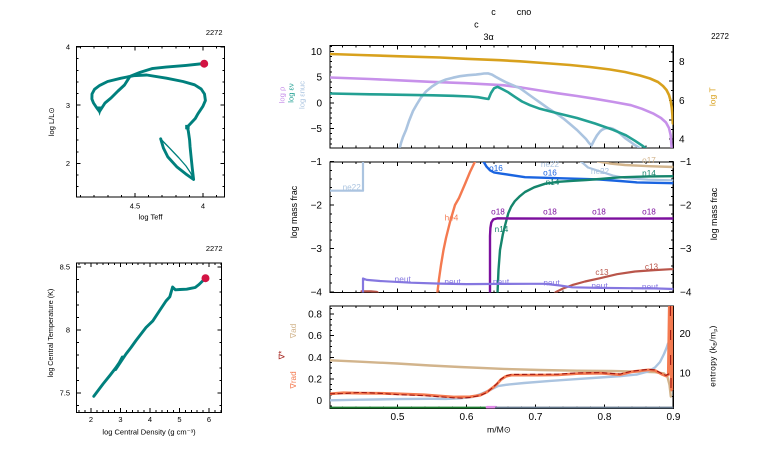 The width and height of the screenshot is (766, 460). What do you see at coordinates (302, 95) in the screenshot?
I see `svg-text: log εnuc` at bounding box center [302, 95].